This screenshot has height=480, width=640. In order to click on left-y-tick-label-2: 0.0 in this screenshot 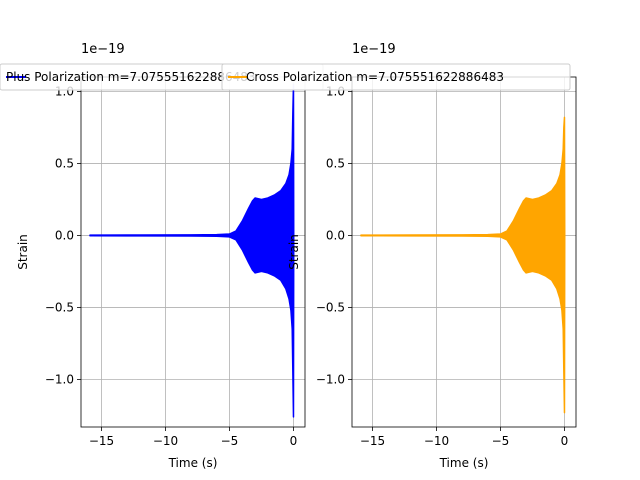, I will do `click(64, 235)`.